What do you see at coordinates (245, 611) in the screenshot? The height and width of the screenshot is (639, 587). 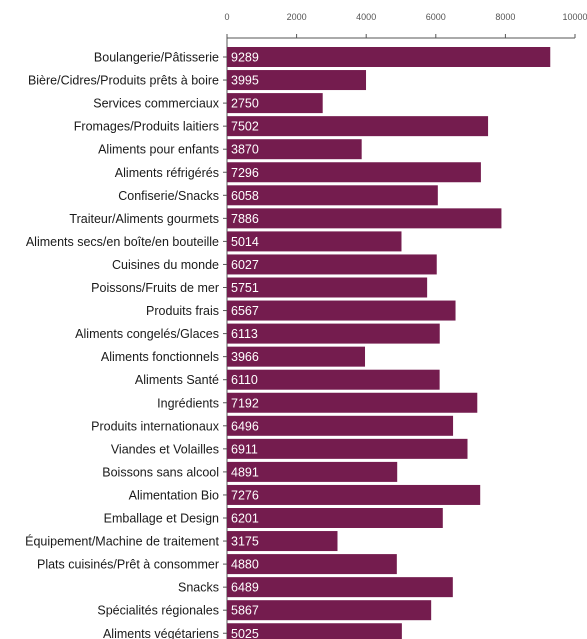 I see `value-label: 5867` at bounding box center [245, 611].